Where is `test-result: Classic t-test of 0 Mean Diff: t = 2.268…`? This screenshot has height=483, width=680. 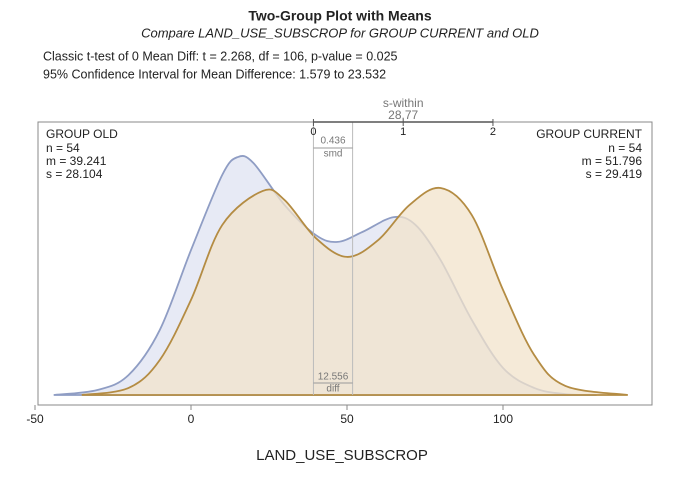 test-result: Classic t-test of 0 Mean Diff: t = 2.268… is located at coordinates (220, 56).